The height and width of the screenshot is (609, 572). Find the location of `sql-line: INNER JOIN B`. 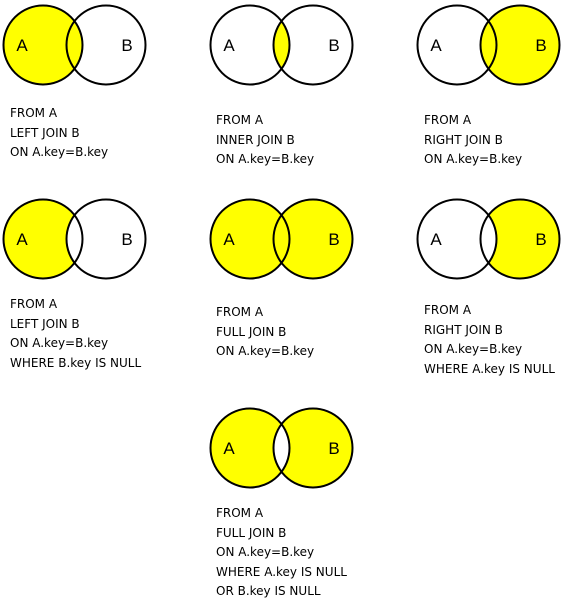

sql-line: INNER JOIN B is located at coordinates (255, 139).